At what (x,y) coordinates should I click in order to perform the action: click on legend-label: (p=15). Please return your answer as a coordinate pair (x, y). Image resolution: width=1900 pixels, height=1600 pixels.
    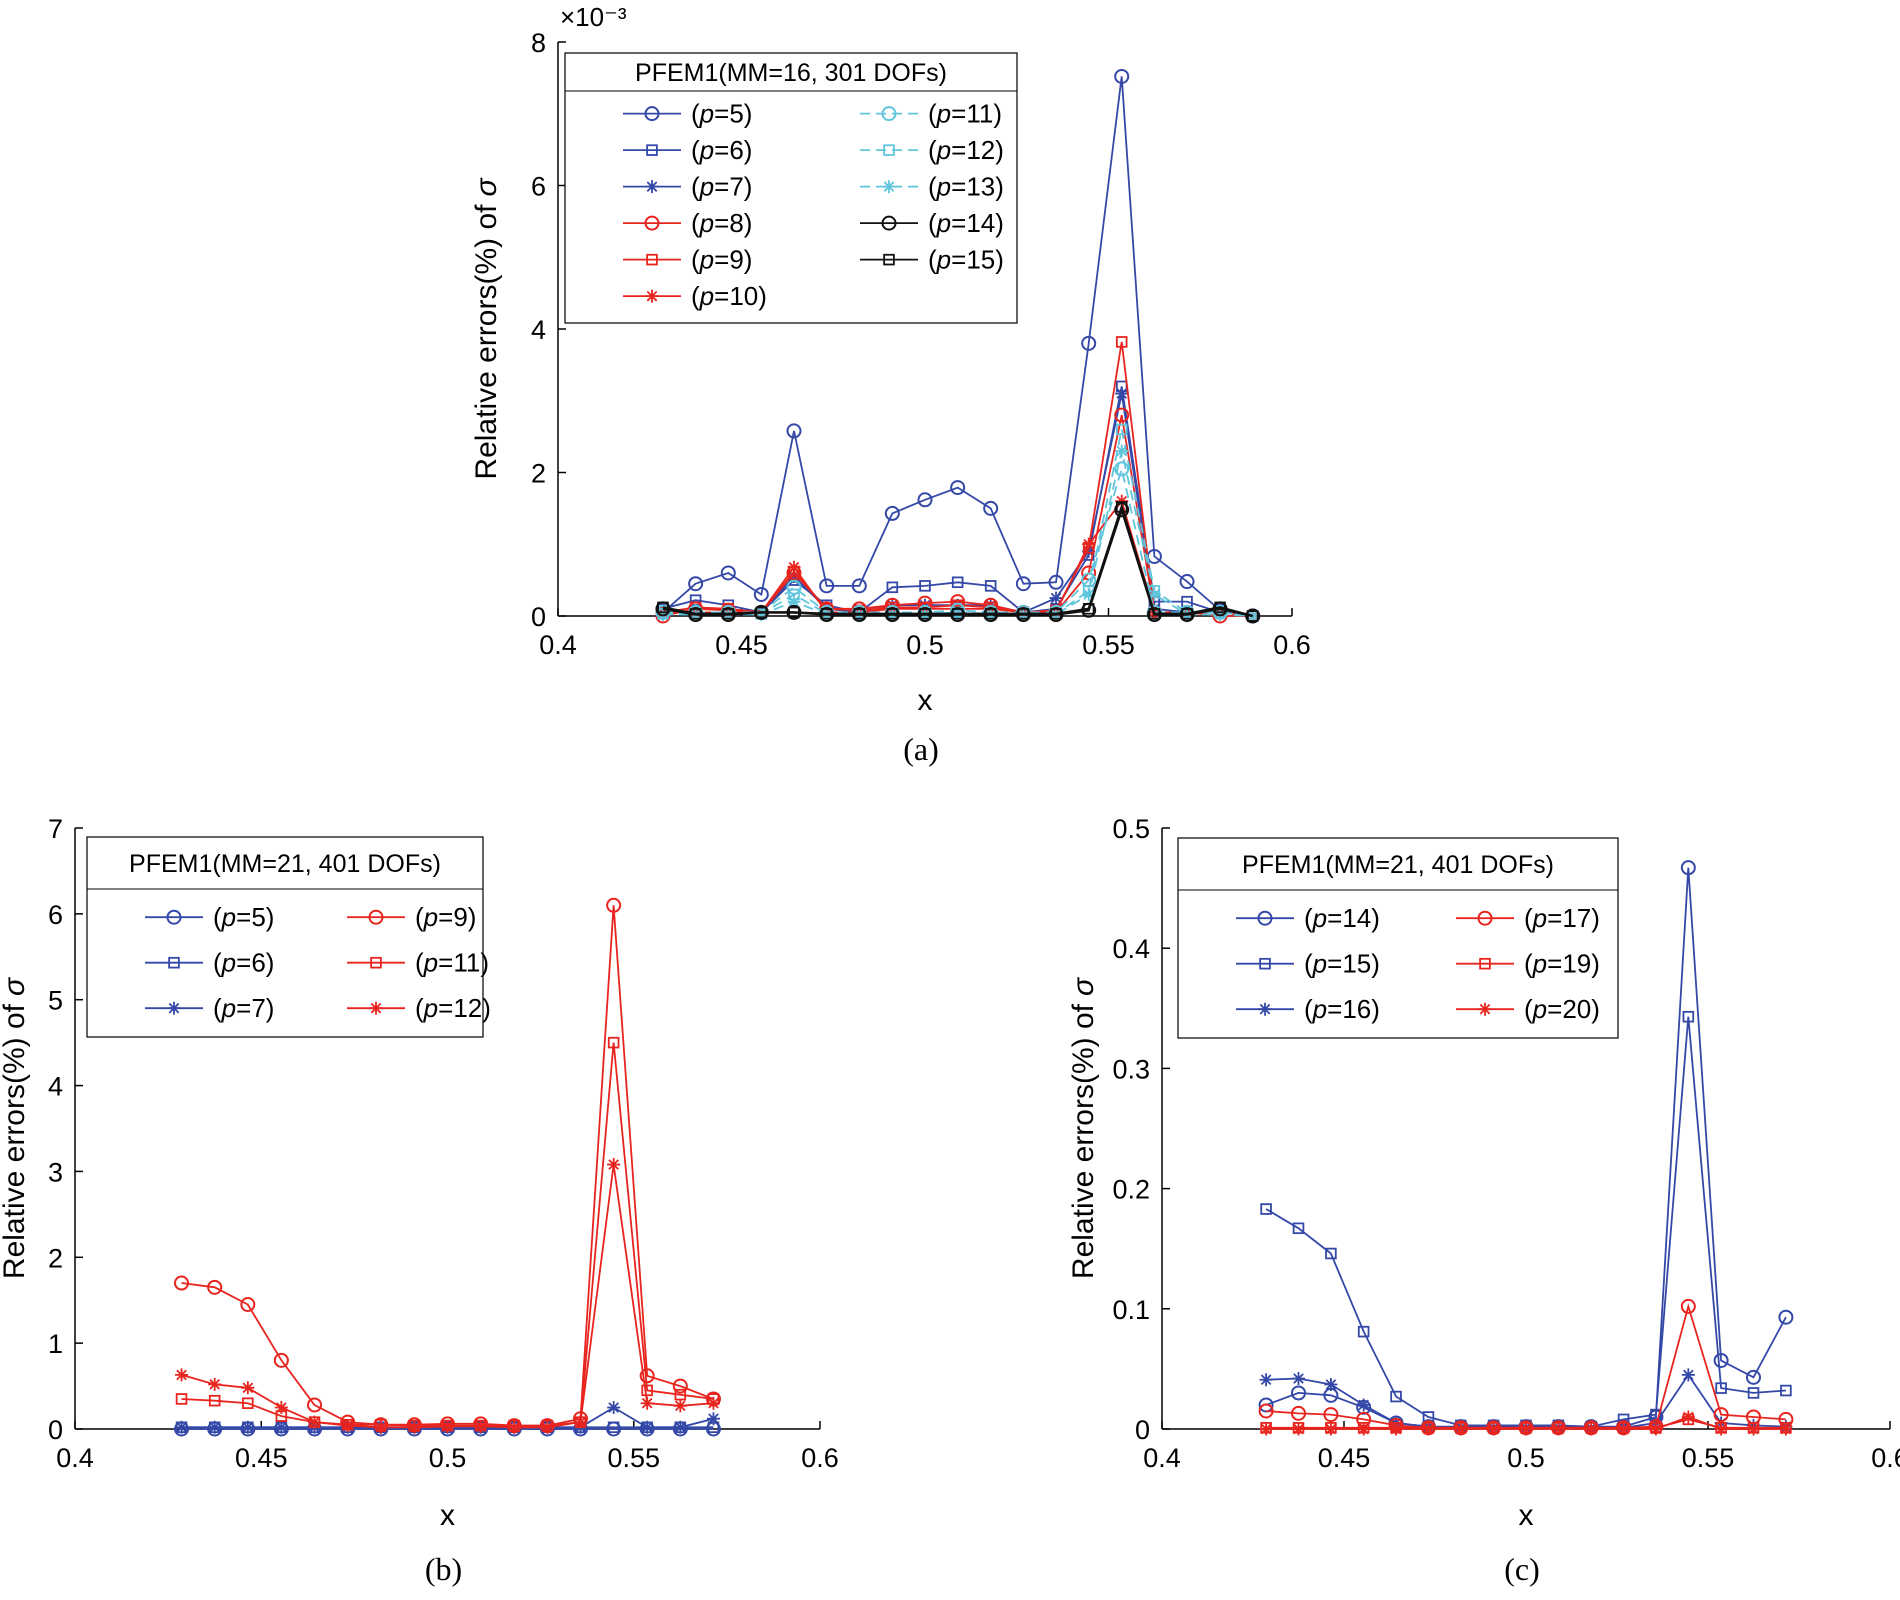
    Looking at the image, I should click on (1342, 964).